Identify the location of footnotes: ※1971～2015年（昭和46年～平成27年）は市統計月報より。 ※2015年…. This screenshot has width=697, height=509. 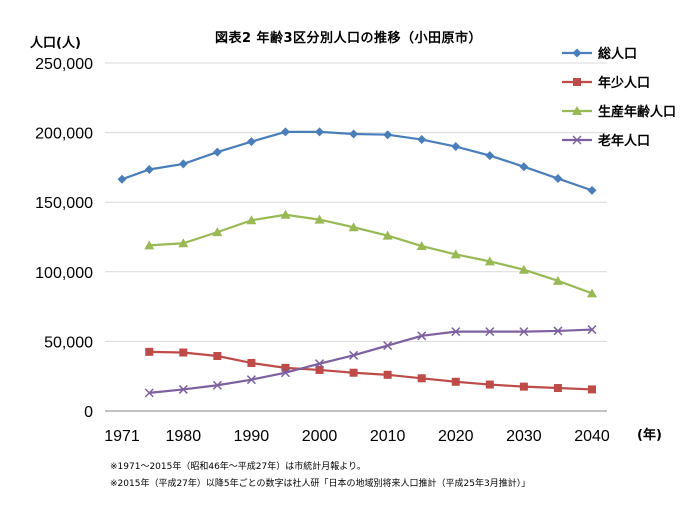
(320, 476).